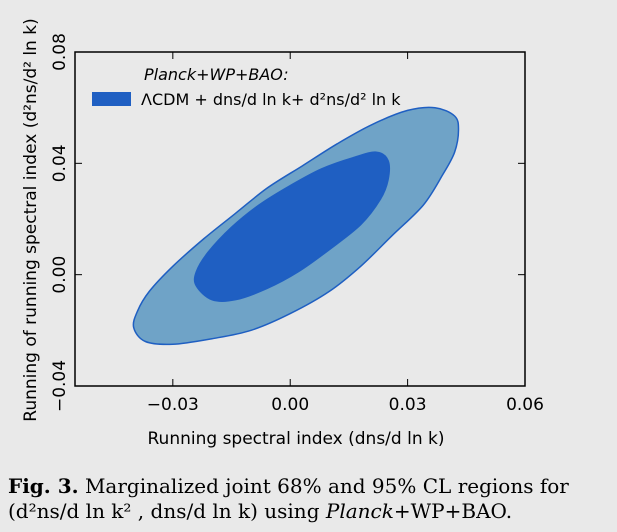 Image resolution: width=617 pixels, height=532 pixels. Describe the element at coordinates (111, 99) in the screenshot. I see `legend-swatch` at that location.